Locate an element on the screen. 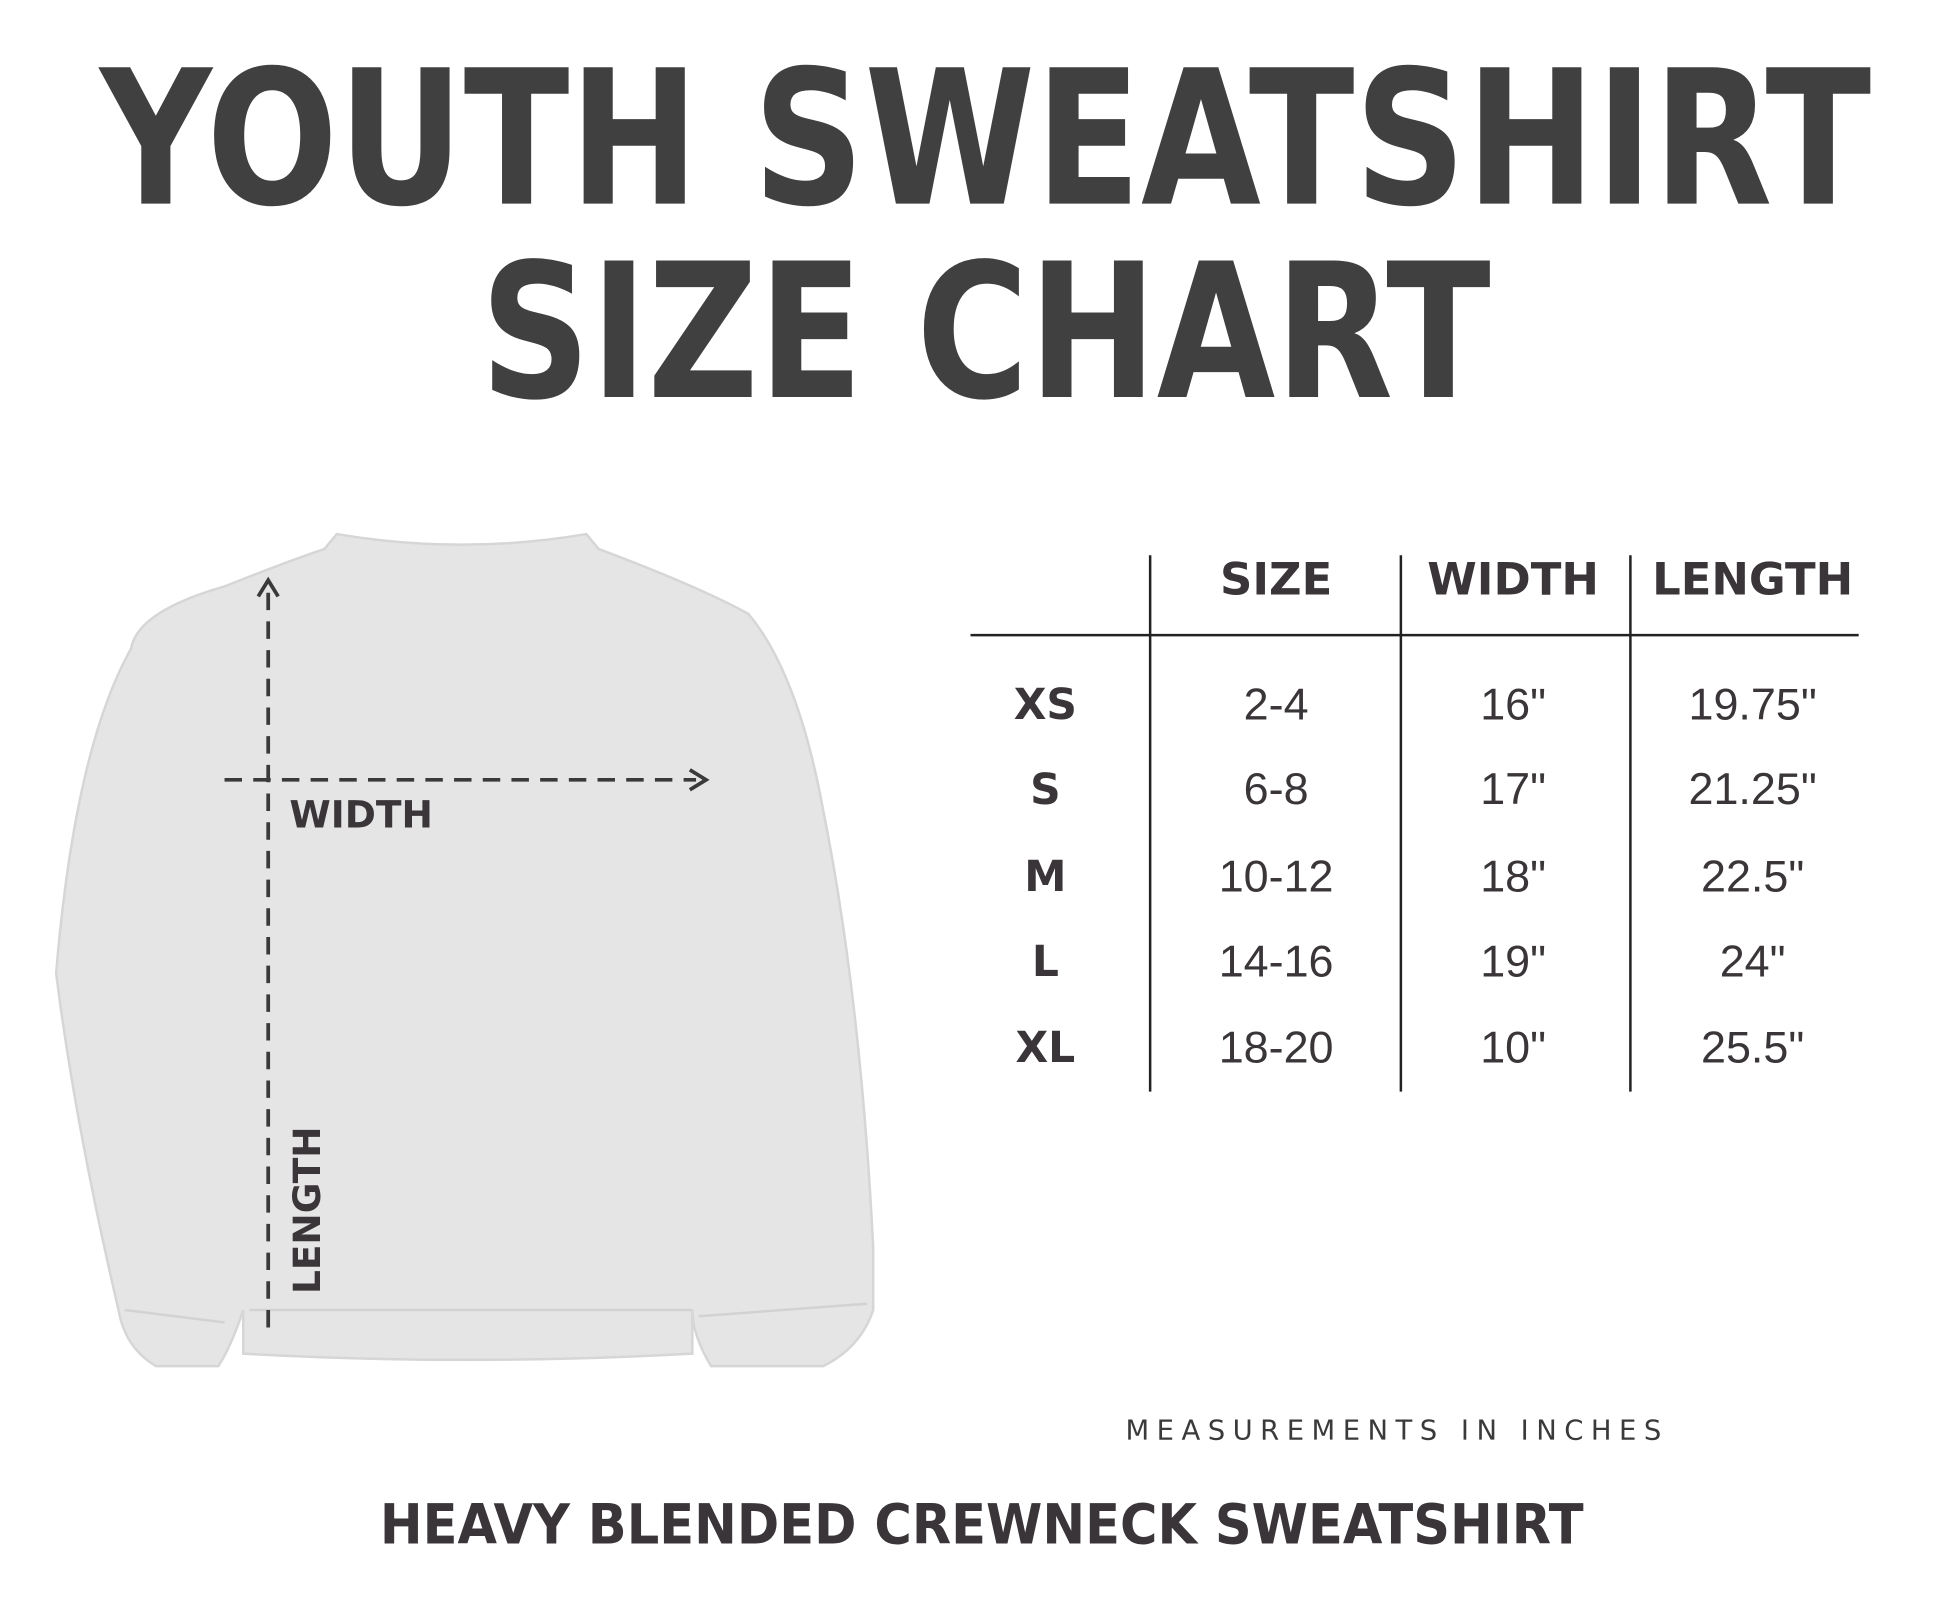 The height and width of the screenshot is (1622, 1946). table-cell: 25.5" is located at coordinates (1752, 1046).